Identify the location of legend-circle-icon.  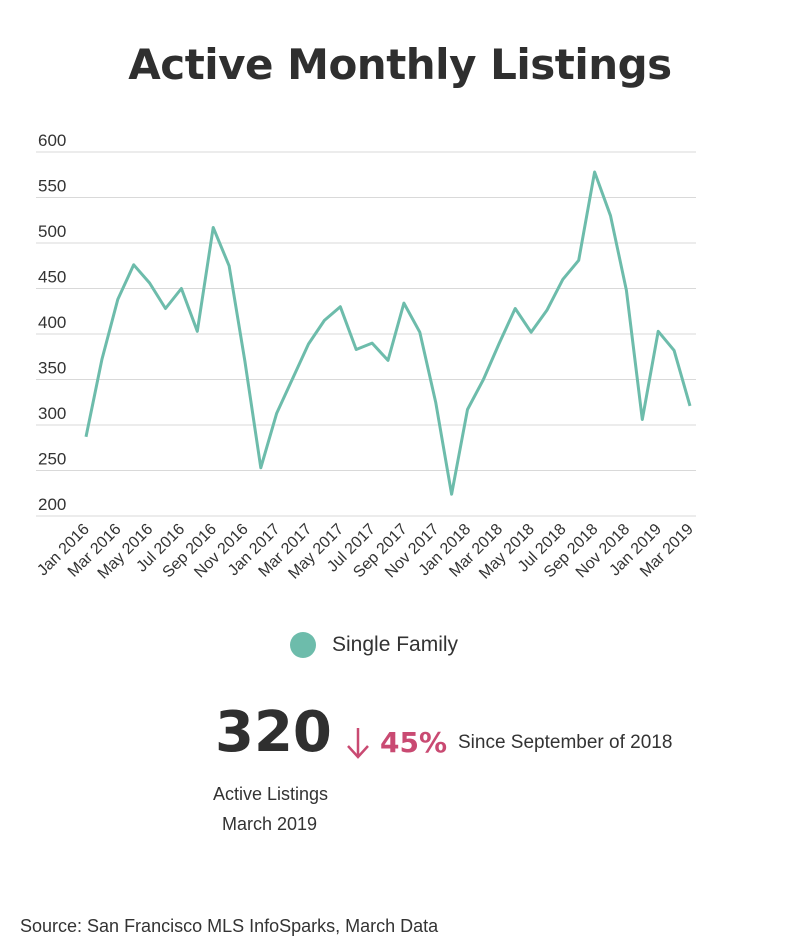
(303, 645).